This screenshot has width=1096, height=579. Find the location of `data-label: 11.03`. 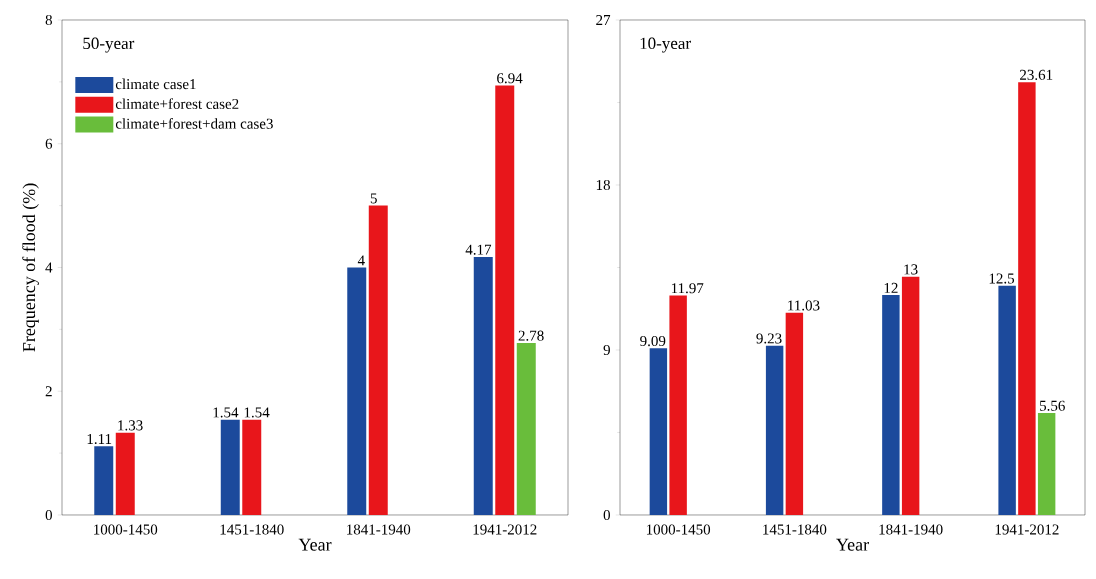

data-label: 11.03 is located at coordinates (804, 305).